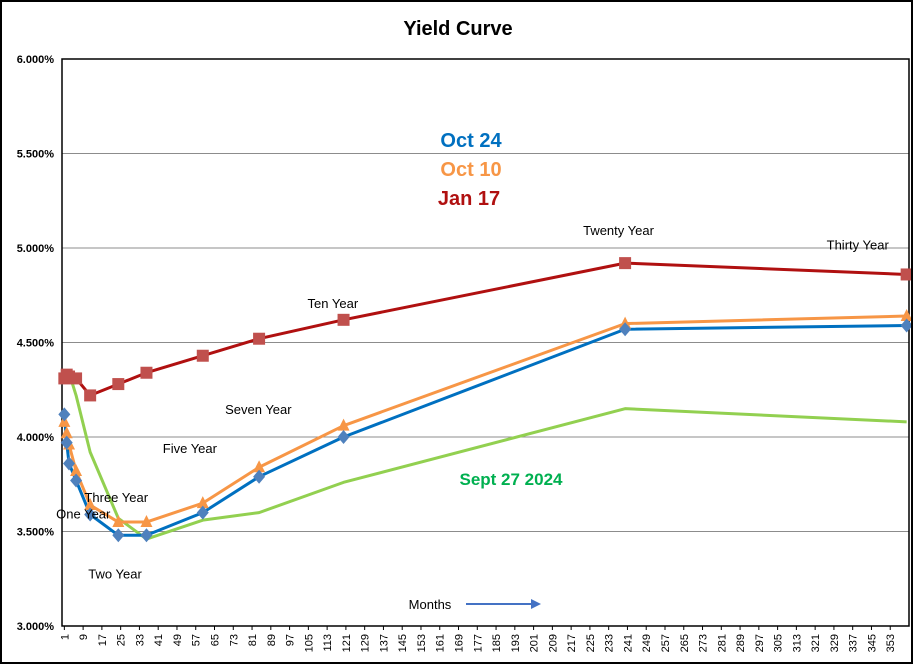 Image resolution: width=913 pixels, height=664 pixels. What do you see at coordinates (628, 643) in the screenshot?
I see `x-tick-label: 241` at bounding box center [628, 643].